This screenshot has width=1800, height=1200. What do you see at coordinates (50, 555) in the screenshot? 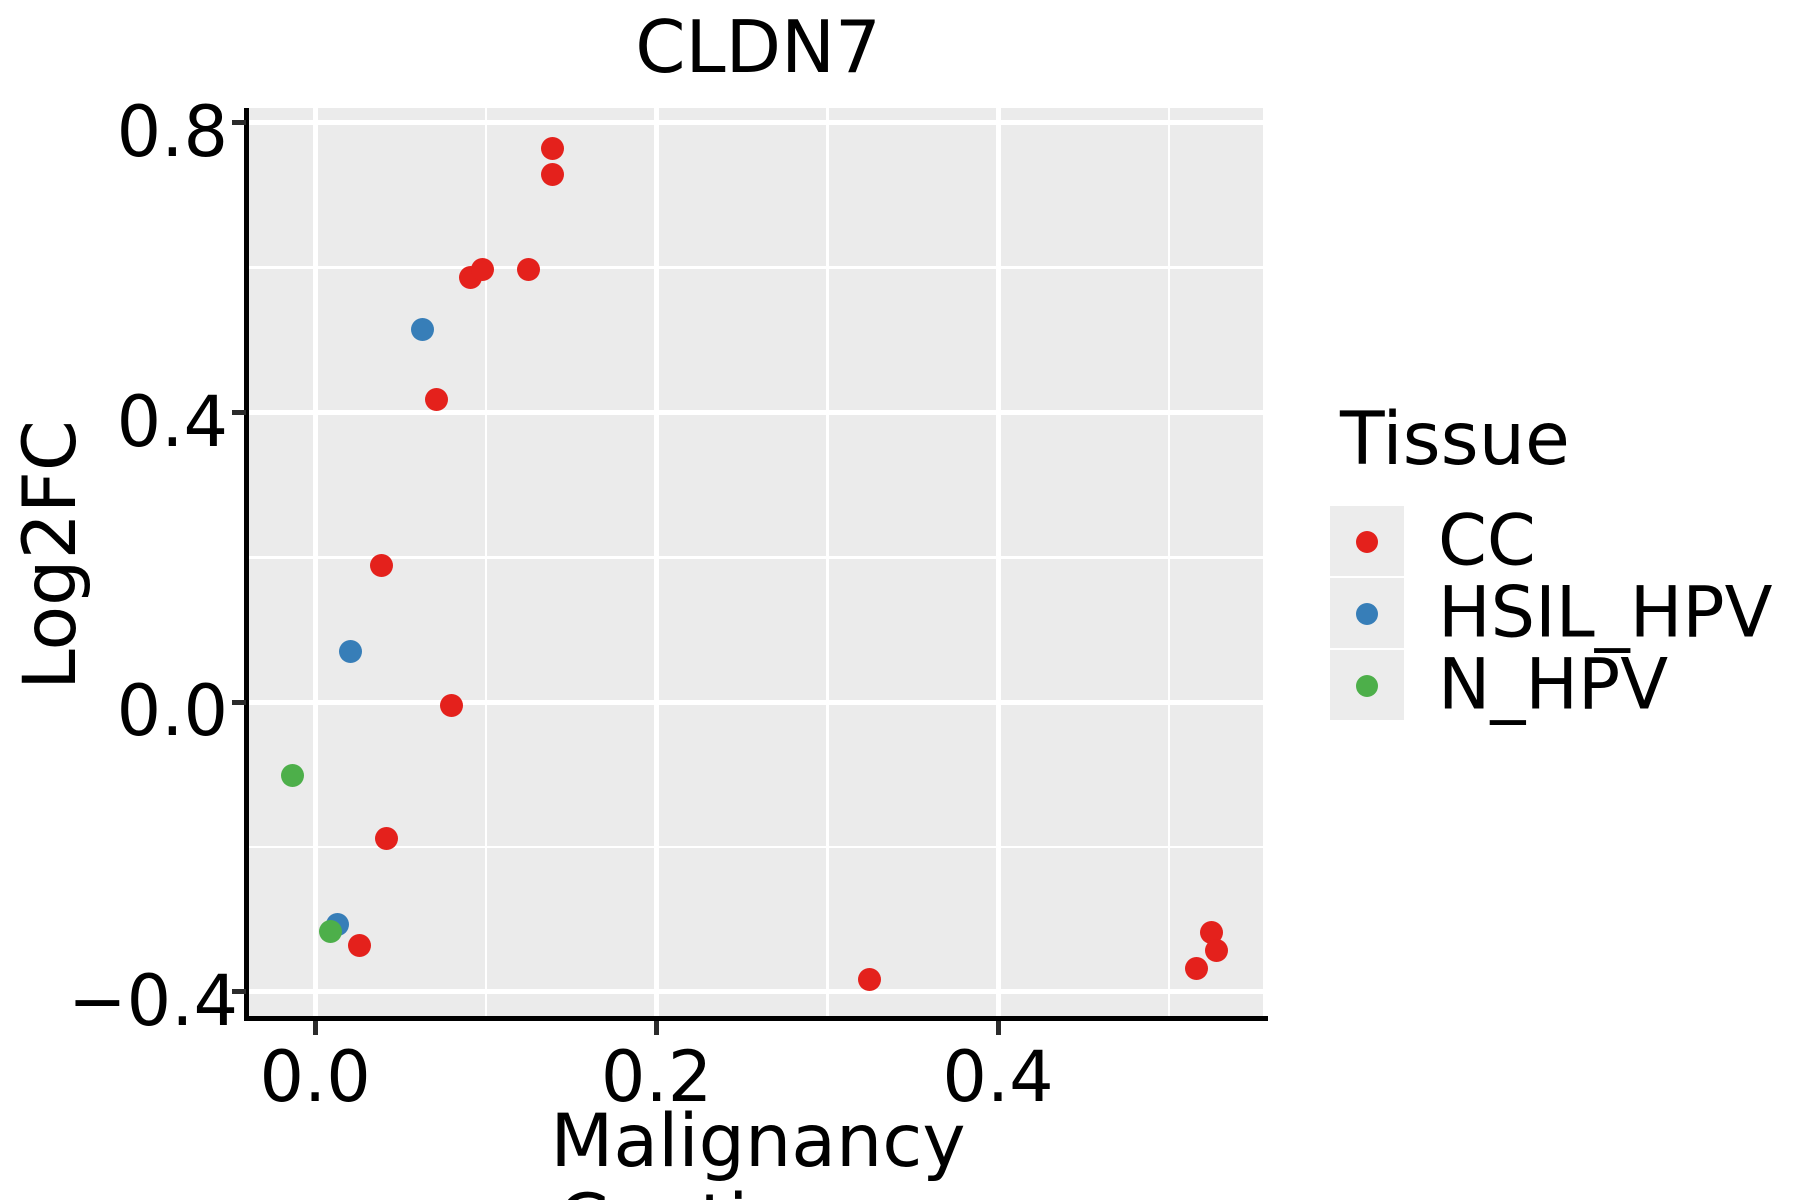
I see `y-axis-title: Log2FC` at bounding box center [50, 555].